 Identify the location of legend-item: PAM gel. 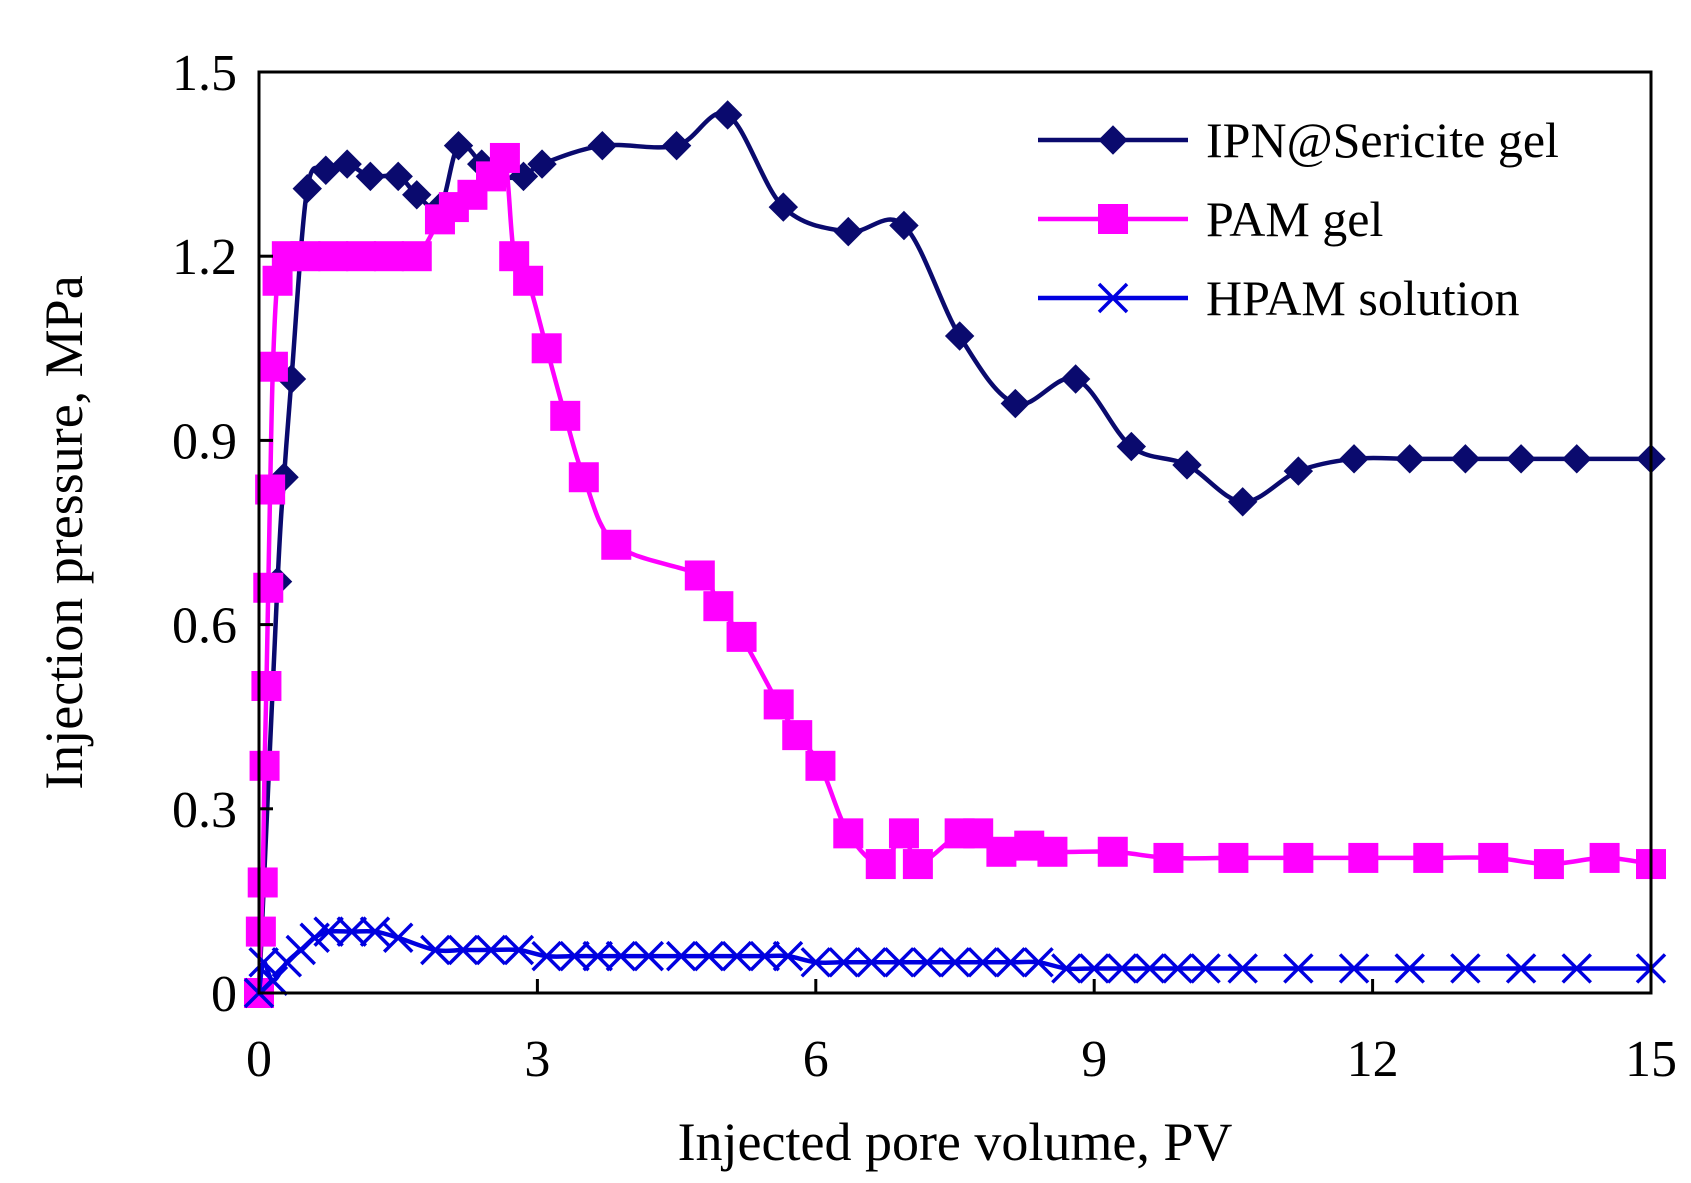
(1210, 219).